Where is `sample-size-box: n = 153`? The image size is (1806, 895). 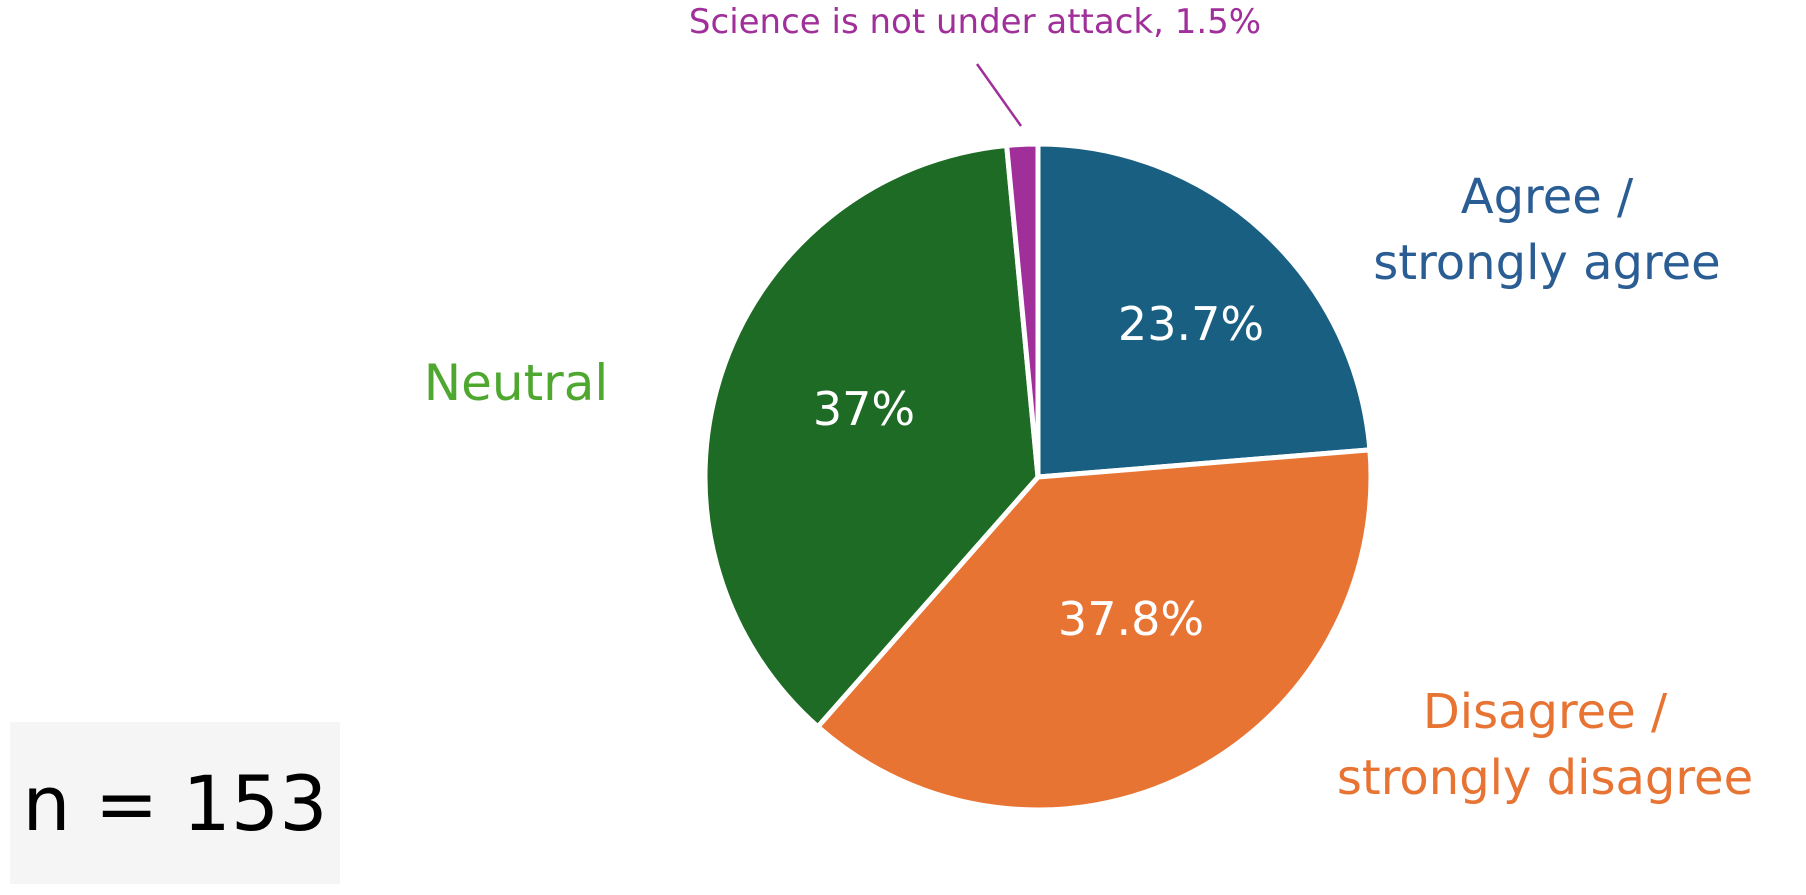 sample-size-box: n = 153 is located at coordinates (175, 803).